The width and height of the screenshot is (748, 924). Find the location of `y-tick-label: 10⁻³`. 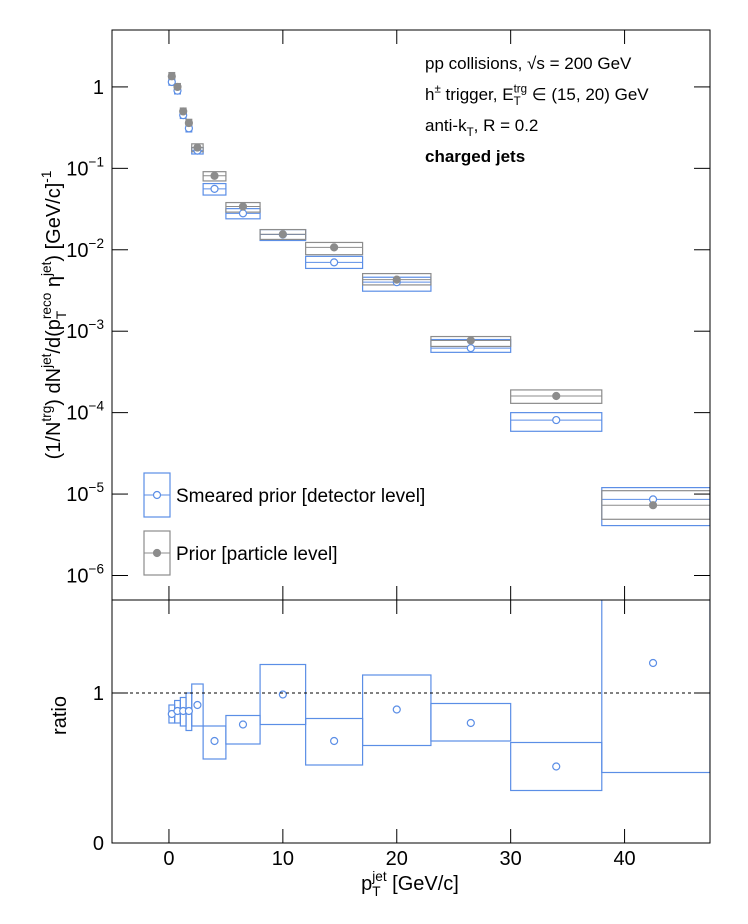

y-tick-label: 10⁻³ is located at coordinates (85, 330).